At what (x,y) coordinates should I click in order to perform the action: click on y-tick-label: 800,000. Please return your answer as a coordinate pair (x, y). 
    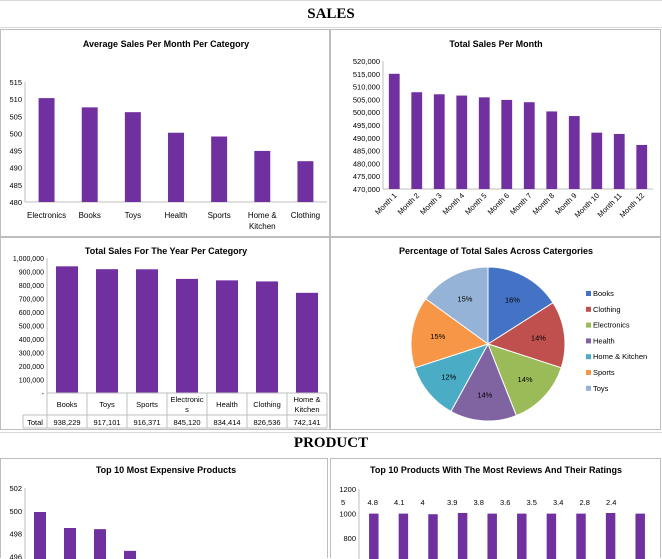
    Looking at the image, I should click on (31, 286).